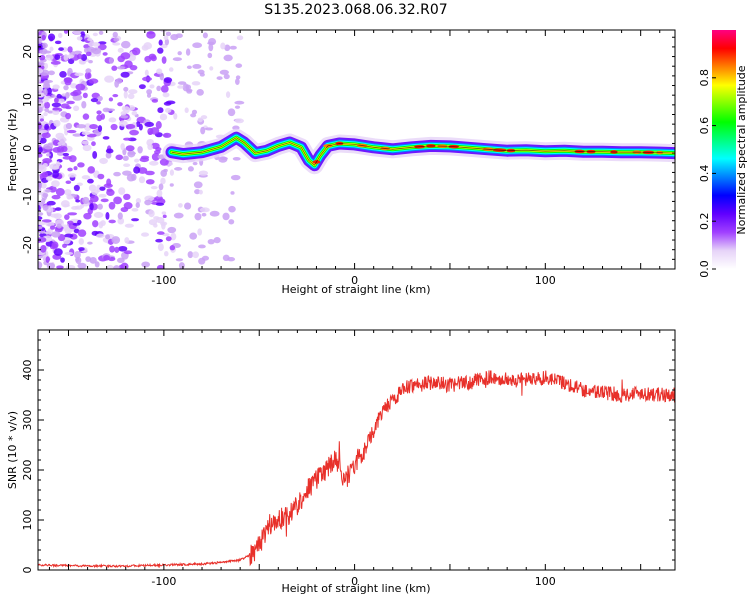 The width and height of the screenshot is (750, 600). Describe the element at coordinates (27, 370) in the screenshot. I see `snr-ytick-label: 400` at that location.